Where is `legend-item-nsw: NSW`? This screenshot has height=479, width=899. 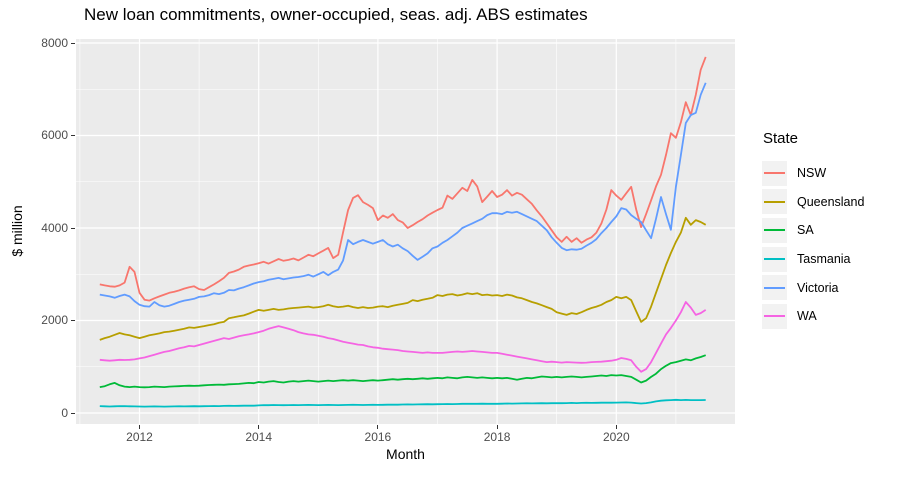
legend-item-nsw: NSW is located at coordinates (813, 173).